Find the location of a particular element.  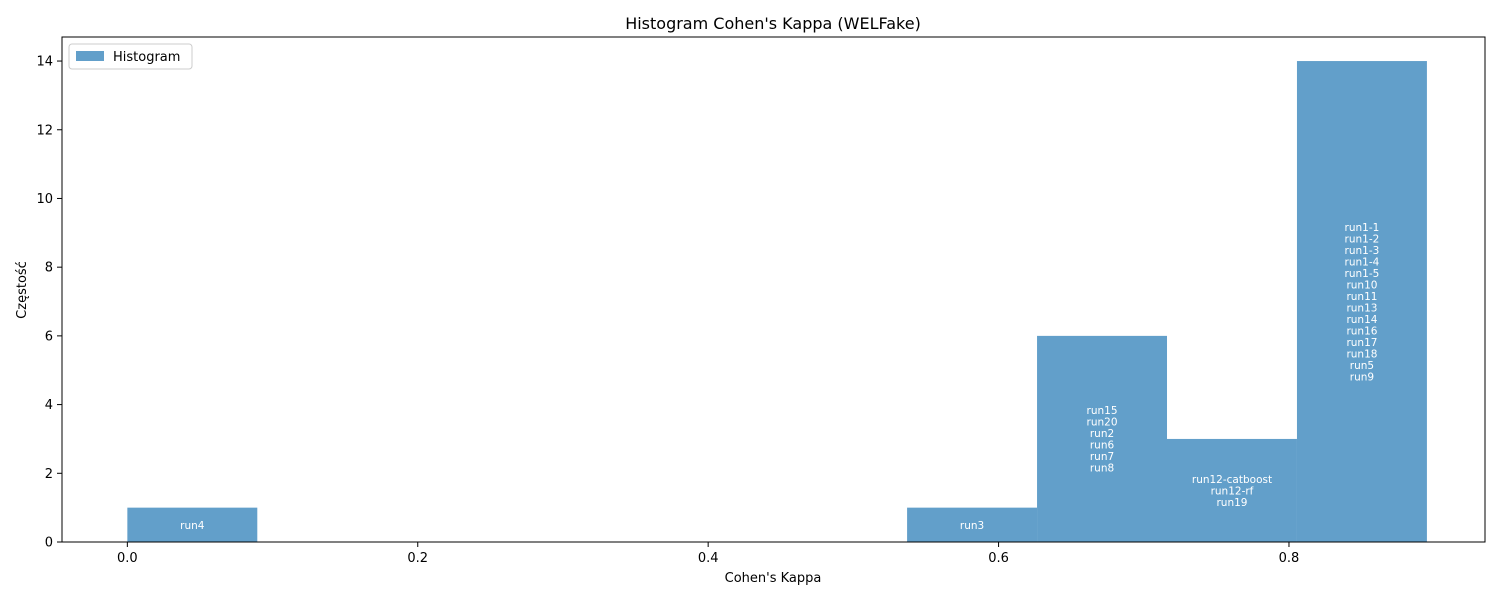

y-axis-label: Częstość is located at coordinates (22, 290).